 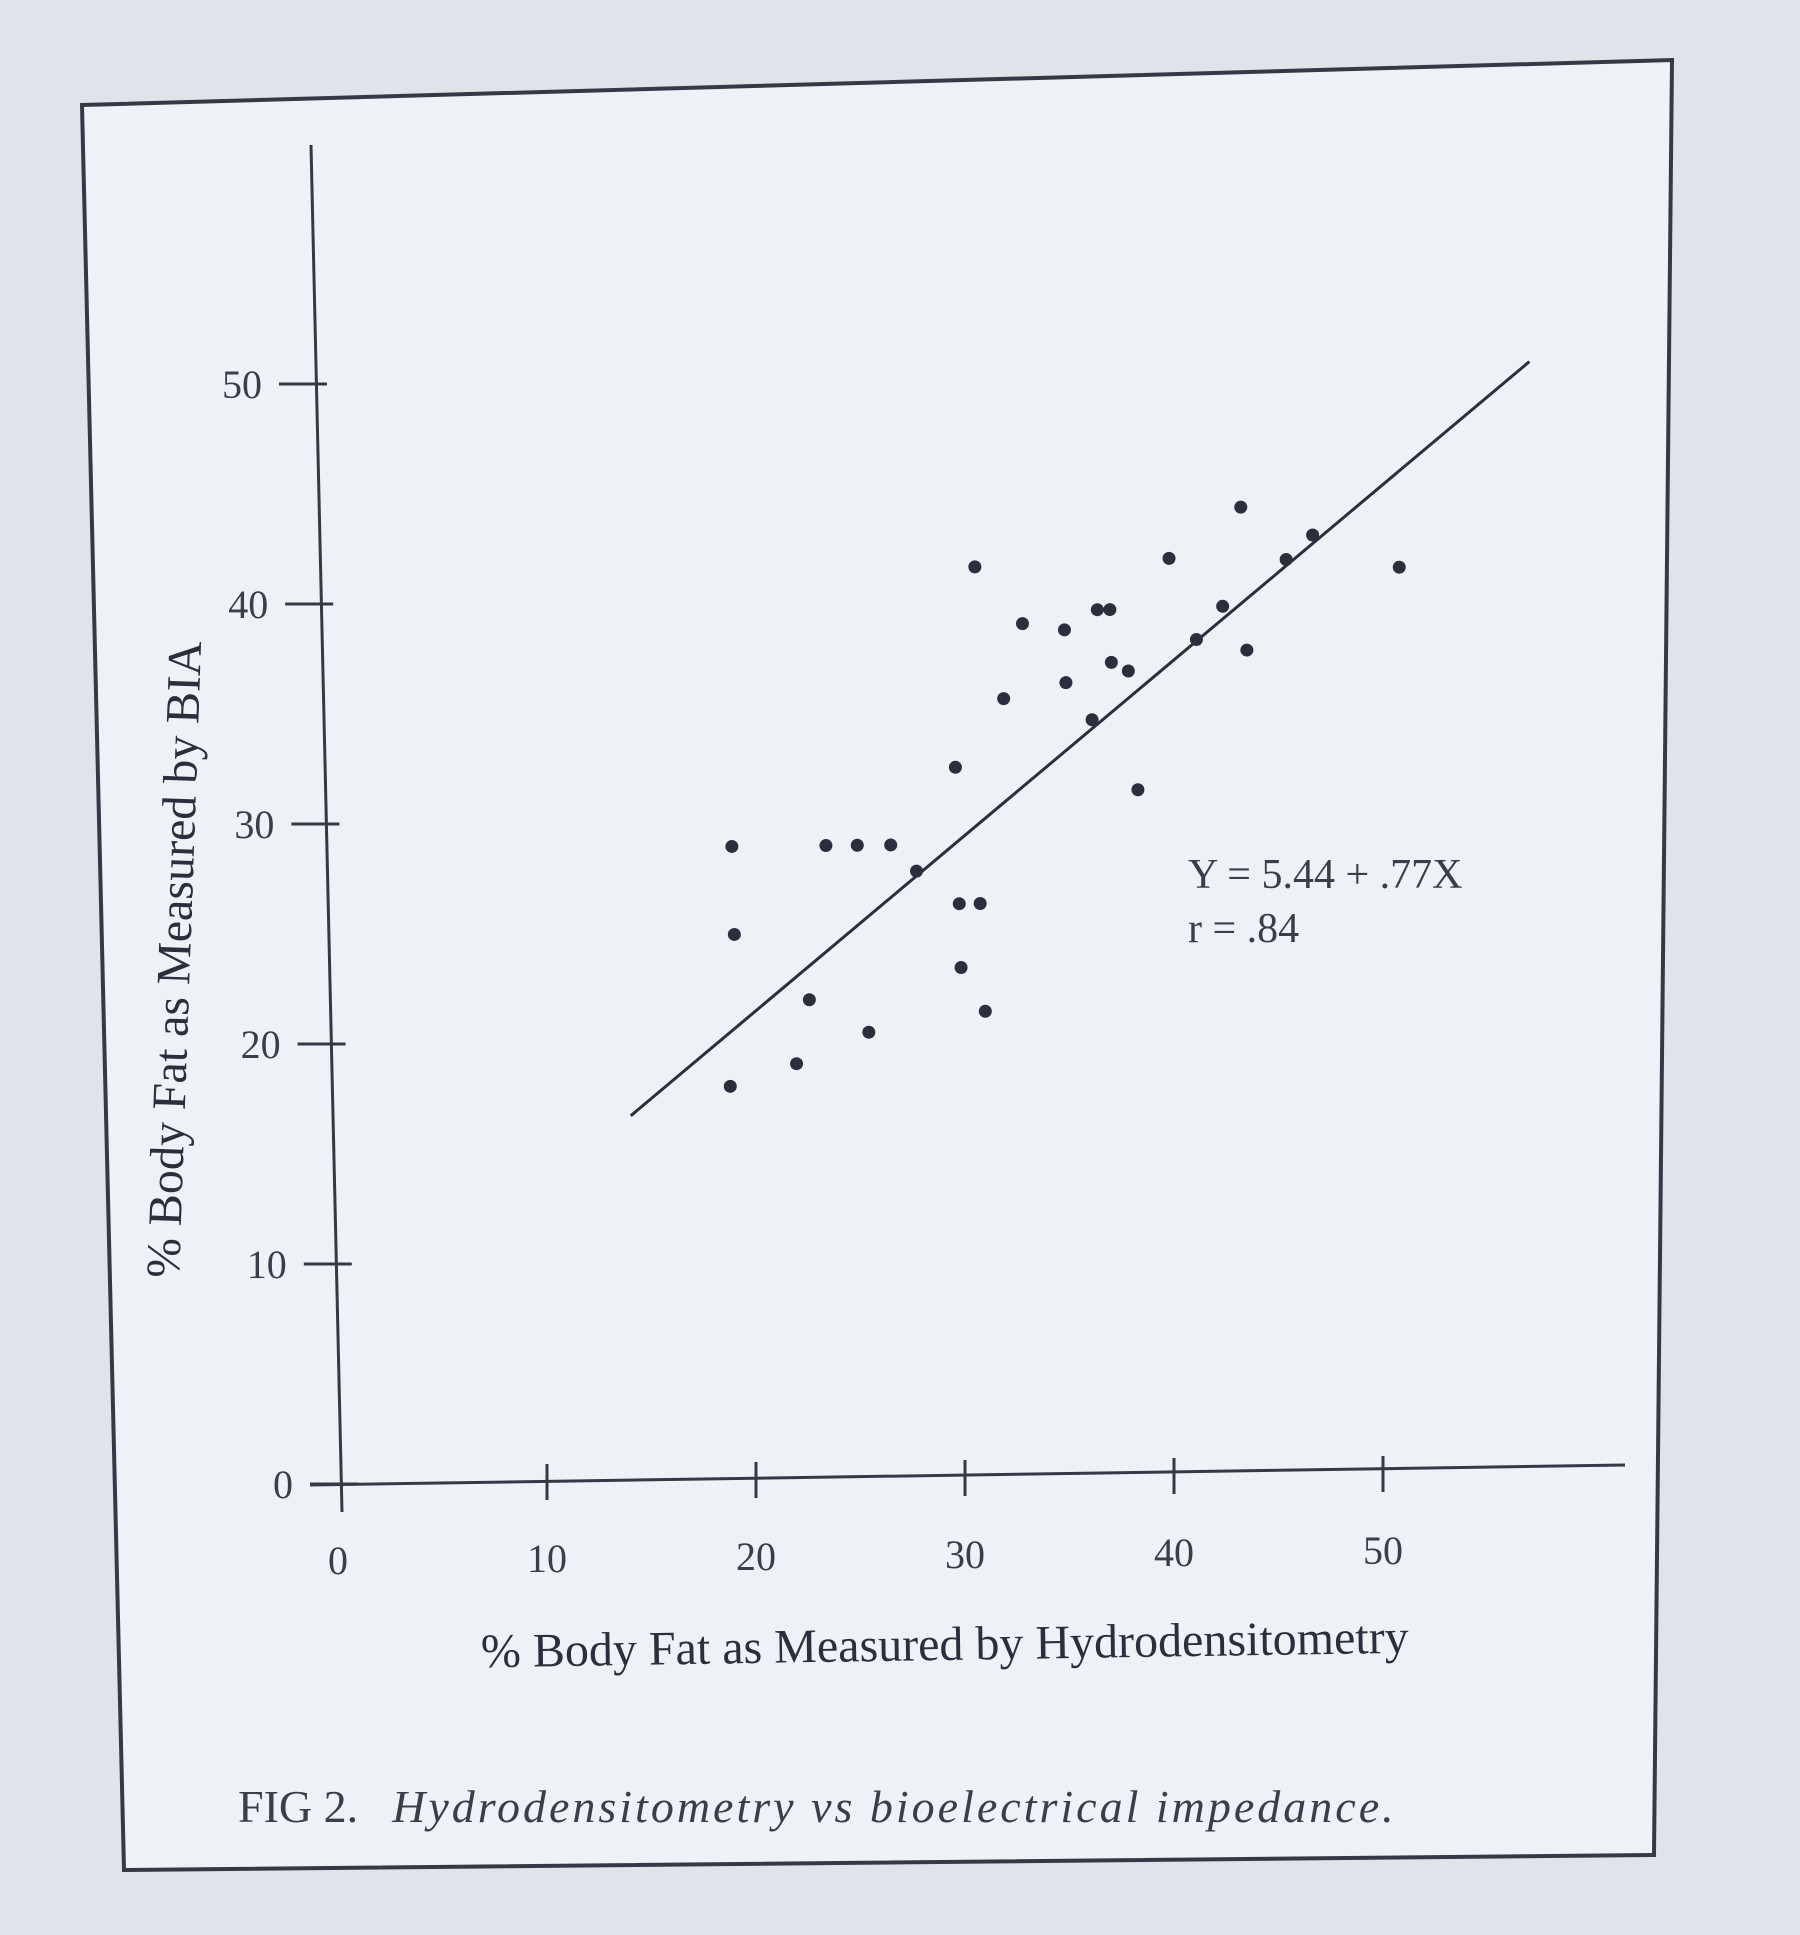 What do you see at coordinates (1243, 929) in the screenshot?
I see `correlation-coefficient: r = .84` at bounding box center [1243, 929].